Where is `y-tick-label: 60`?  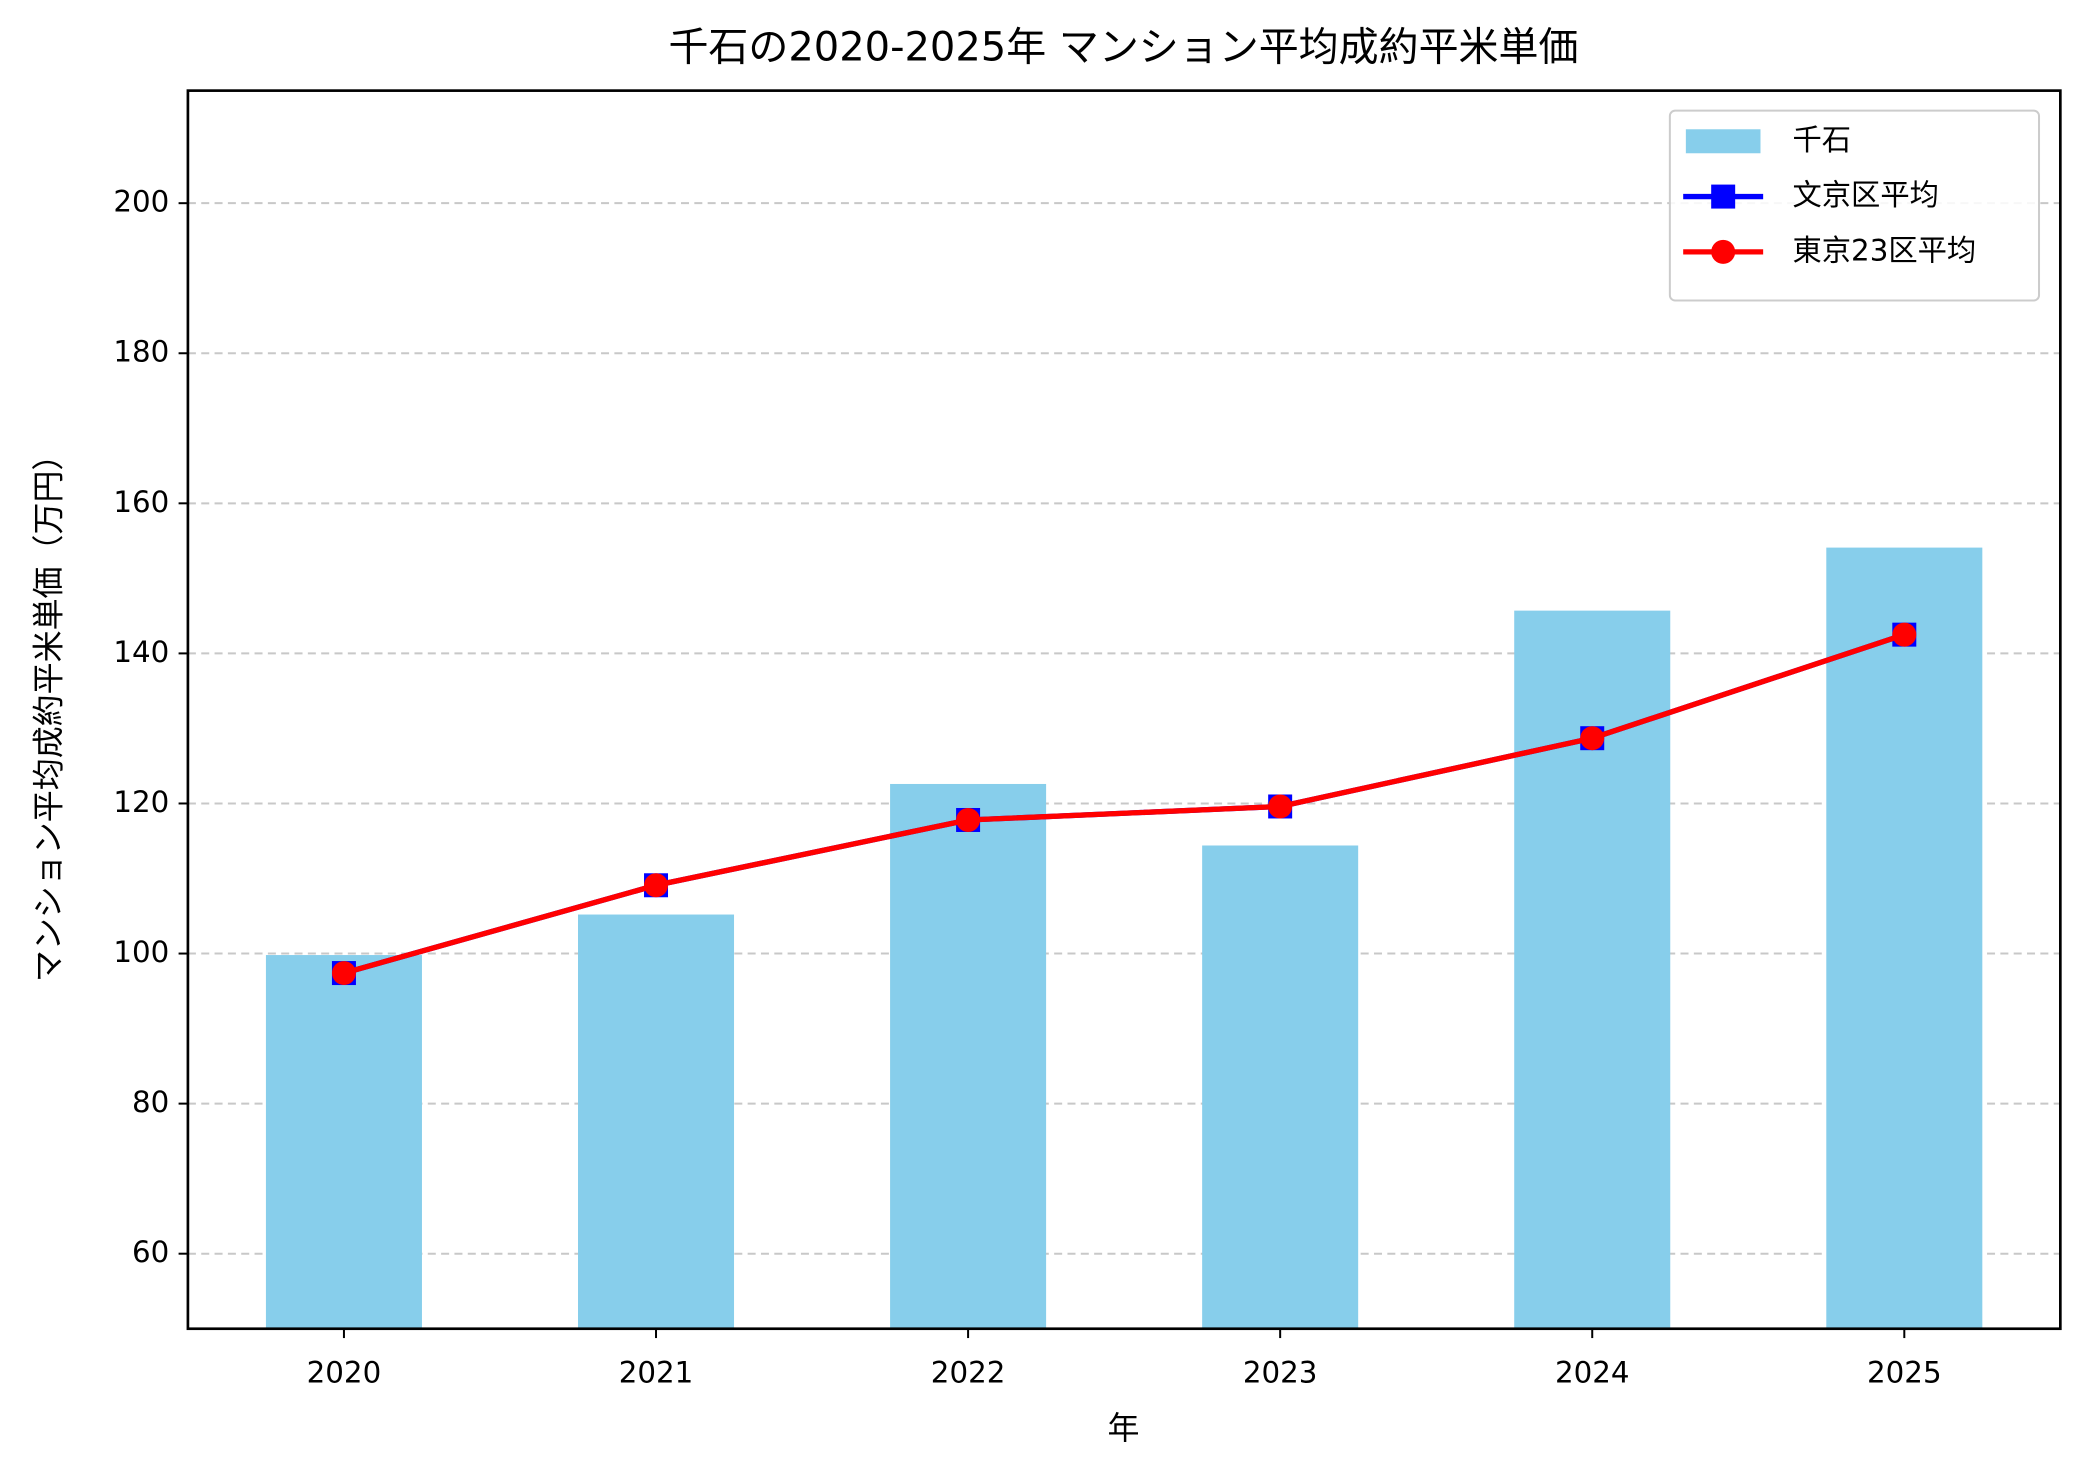 y-tick-label: 60 is located at coordinates (150, 1252).